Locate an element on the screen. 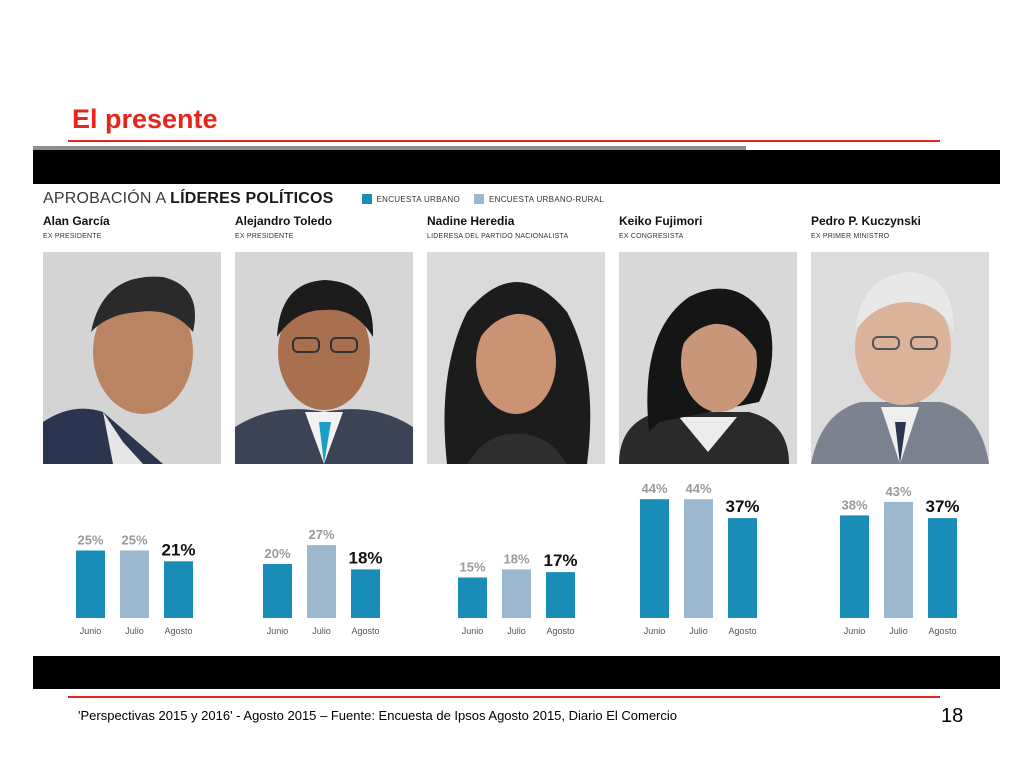 This screenshot has height=768, width=1024. legend-swatch-urbano is located at coordinates (366, 199).